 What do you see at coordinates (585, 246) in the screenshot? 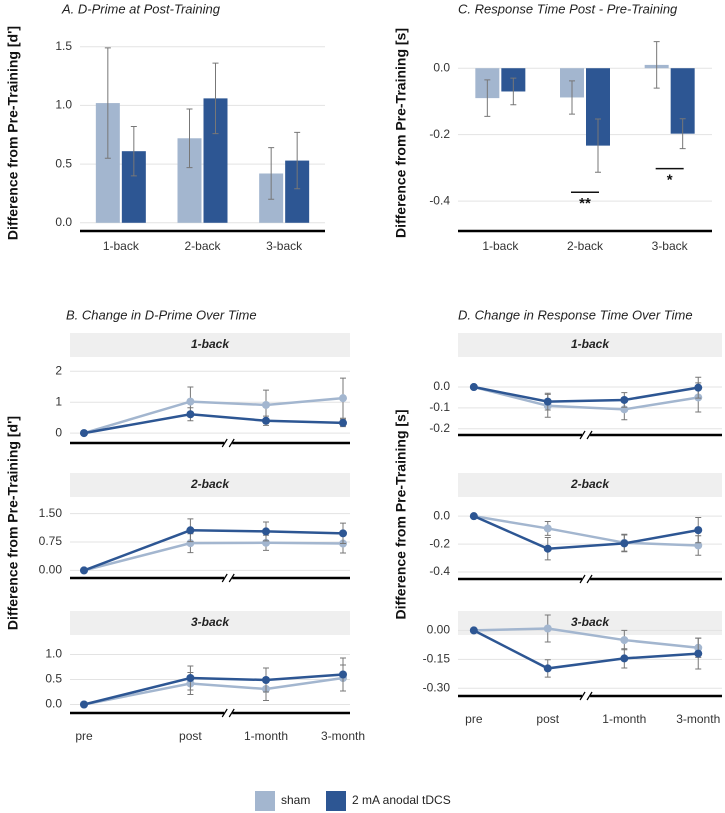
I see `x-tick-label: 2-back` at bounding box center [585, 246].